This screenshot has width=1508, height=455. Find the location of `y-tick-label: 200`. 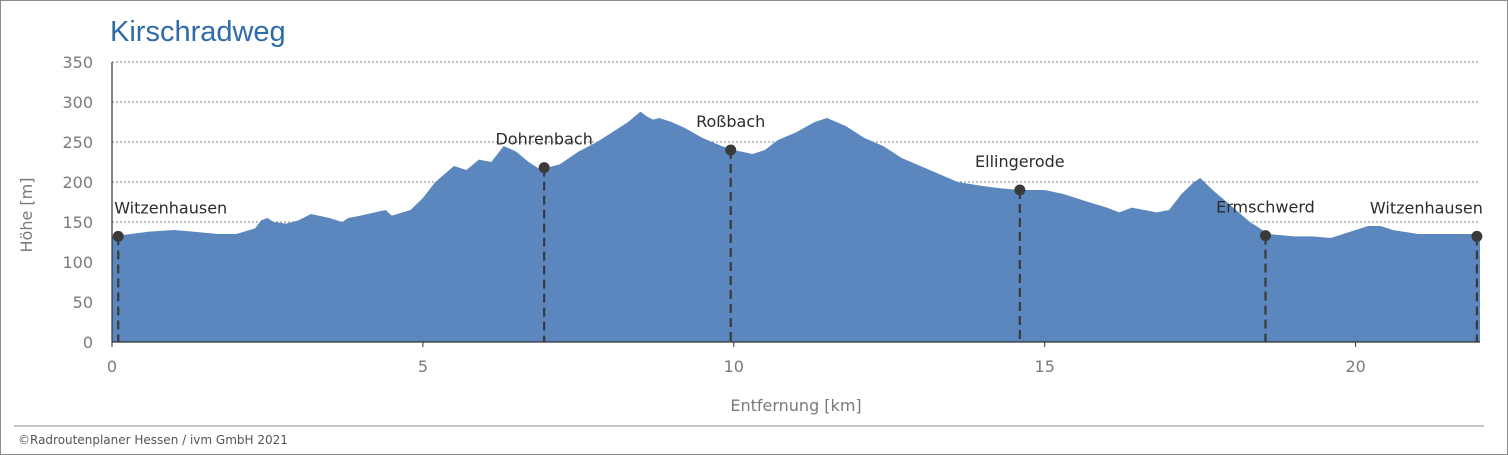

y-tick-label: 200 is located at coordinates (77, 182).